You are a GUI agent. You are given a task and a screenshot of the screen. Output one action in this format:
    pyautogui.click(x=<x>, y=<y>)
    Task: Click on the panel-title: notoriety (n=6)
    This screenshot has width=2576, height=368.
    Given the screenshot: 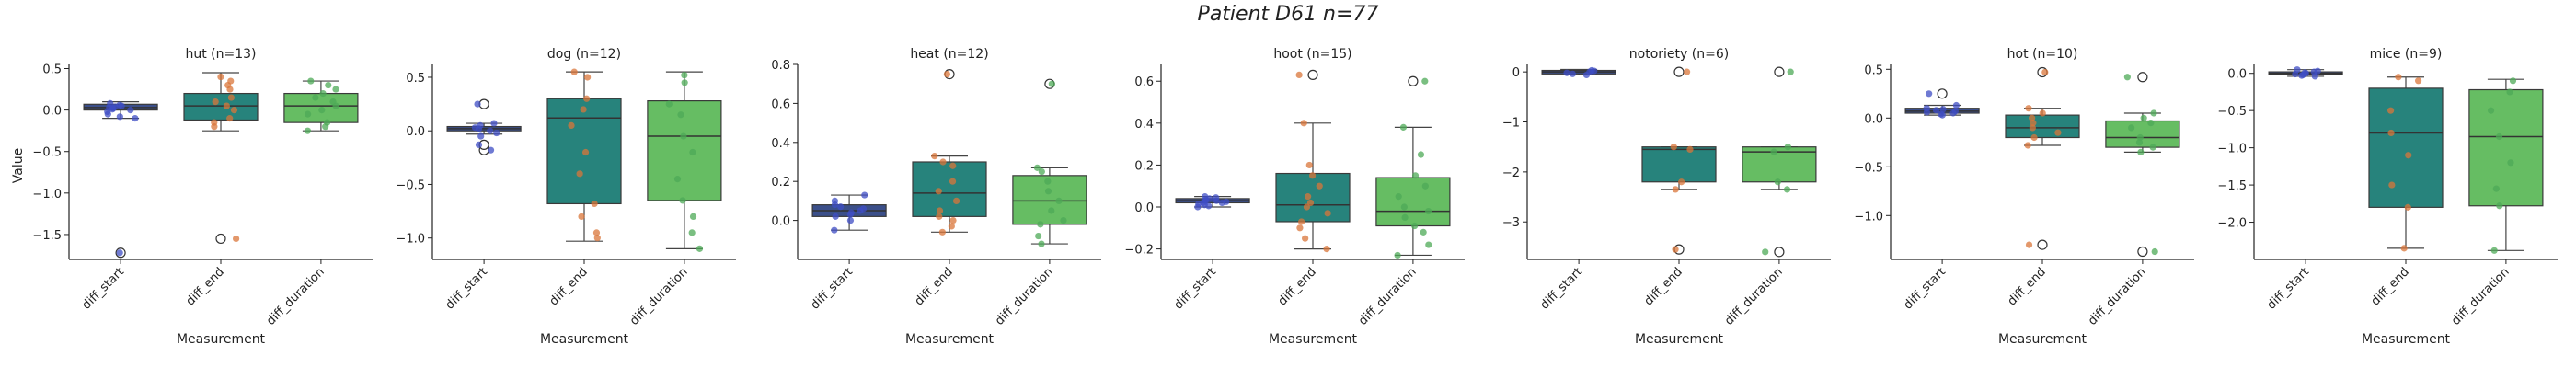 What is the action you would take?
    pyautogui.click(x=1679, y=54)
    